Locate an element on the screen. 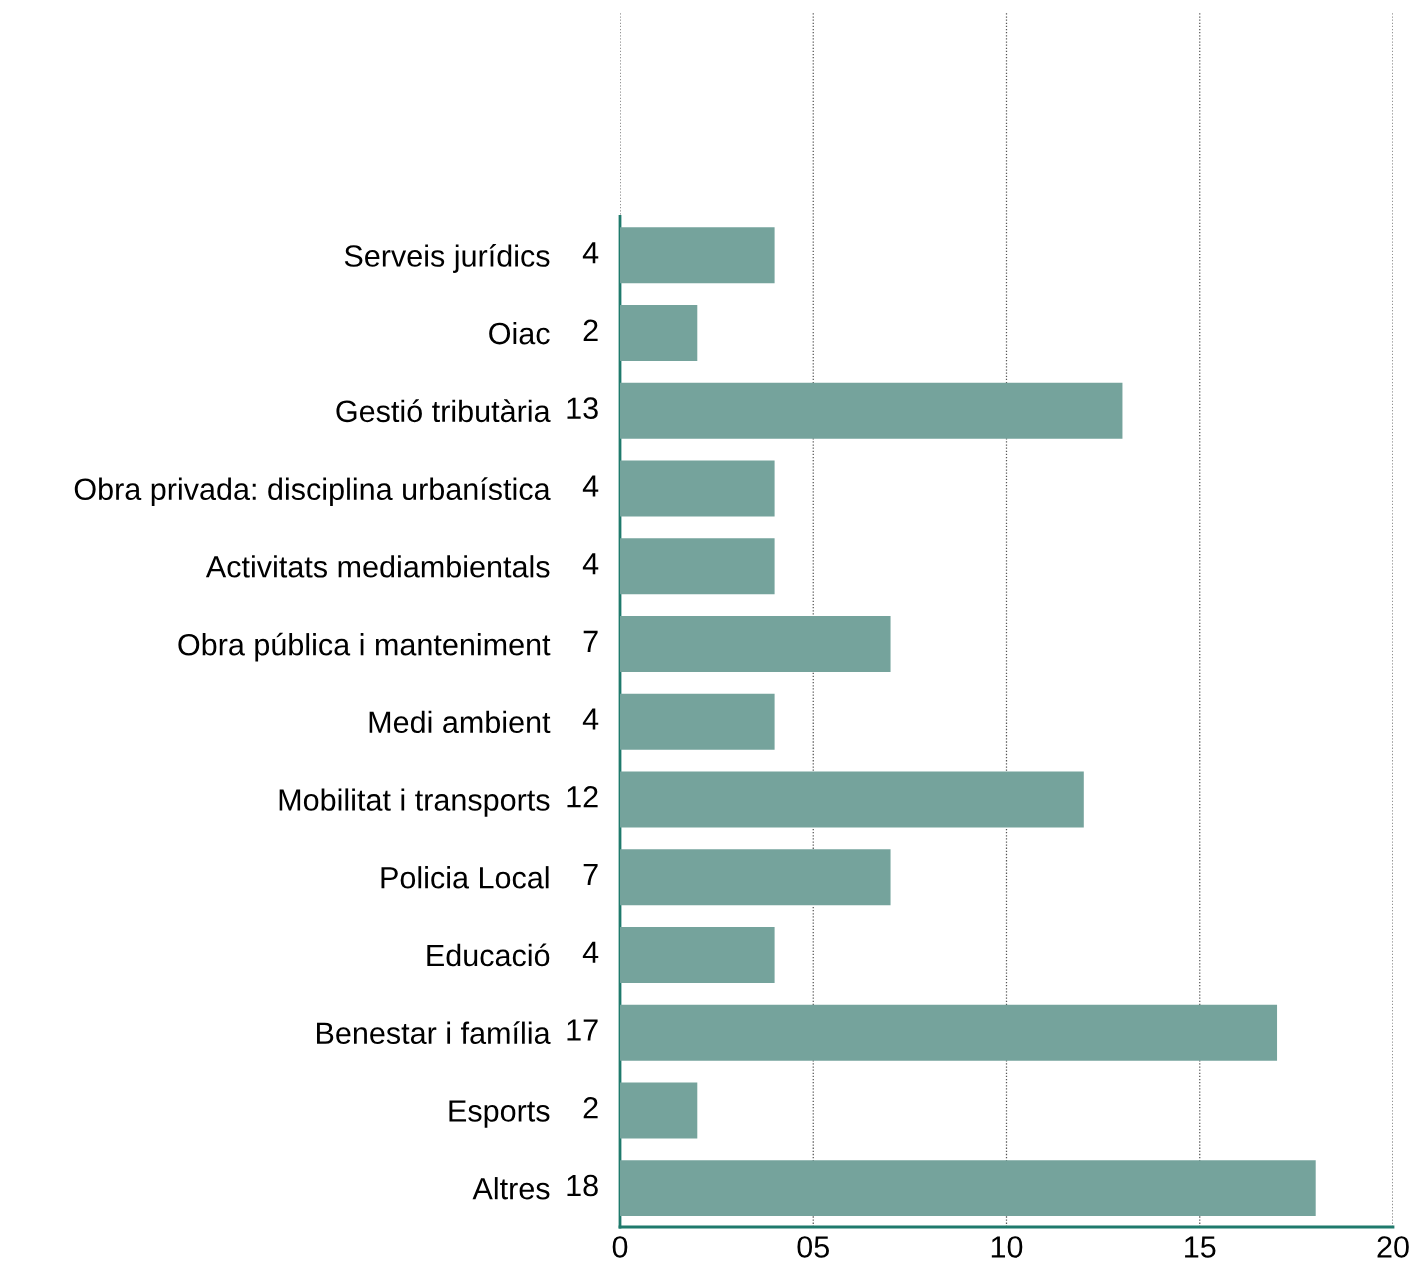 This screenshot has width=1416, height=1272. y-tick-label: Policia Local is located at coordinates (465, 877).